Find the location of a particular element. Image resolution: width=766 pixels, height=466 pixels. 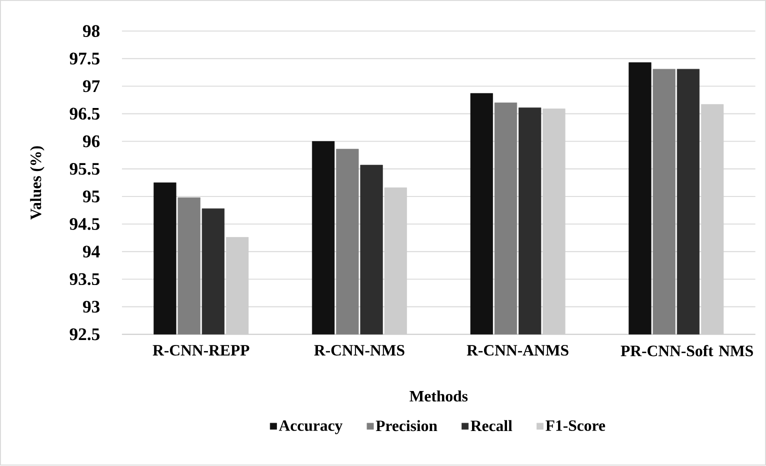

y-tick-label: 95 is located at coordinates (91, 196).